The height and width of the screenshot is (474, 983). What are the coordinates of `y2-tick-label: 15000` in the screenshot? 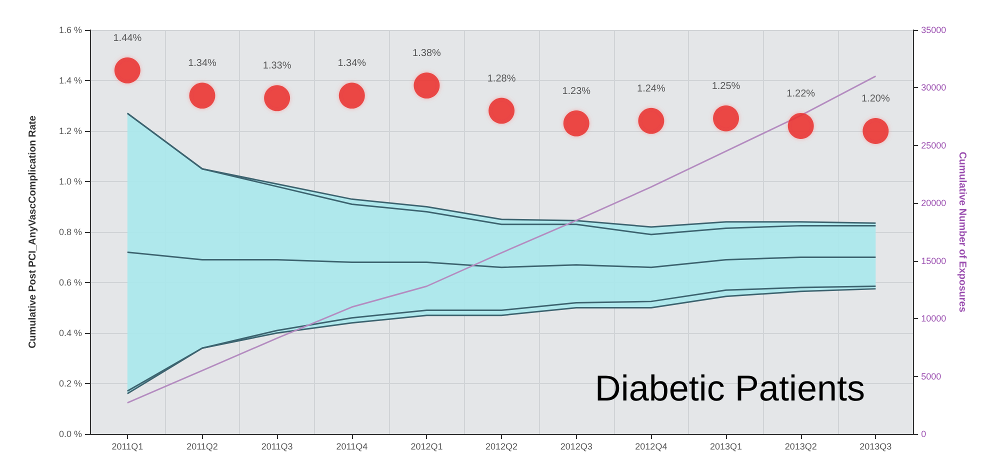 It's located at (933, 261).